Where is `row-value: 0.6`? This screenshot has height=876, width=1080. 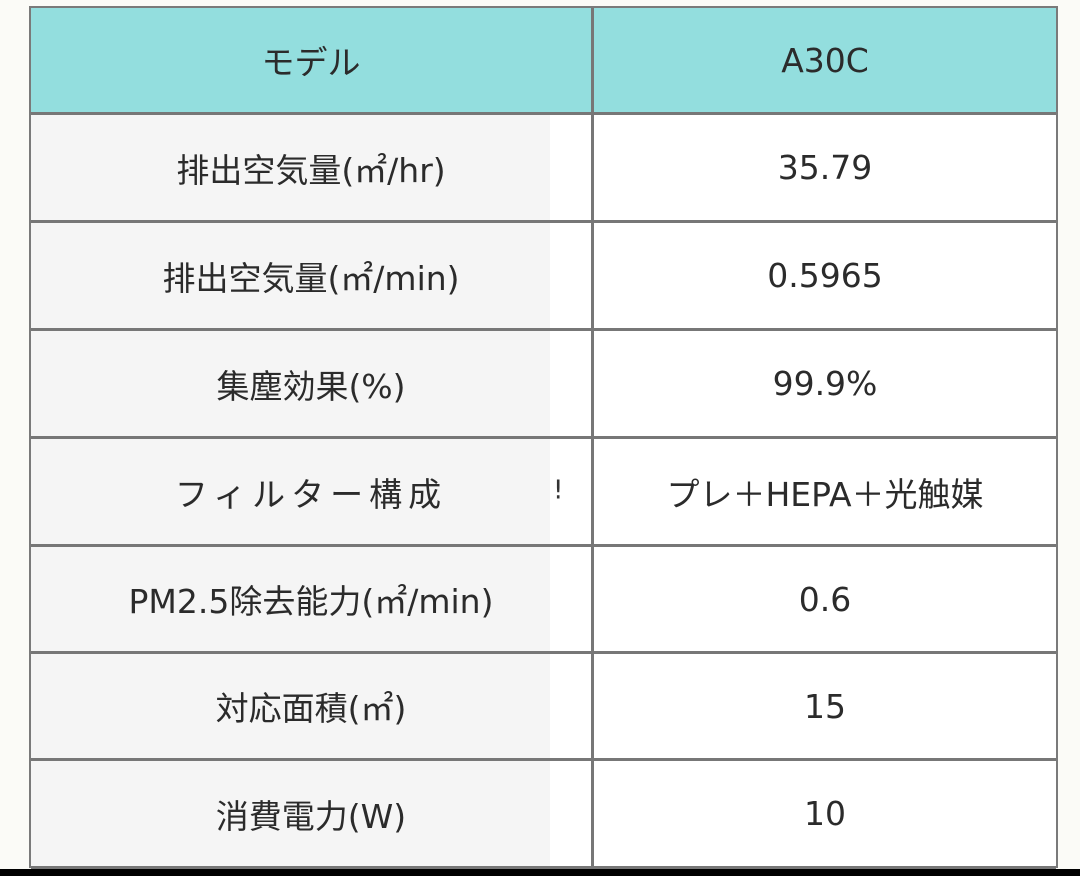 row-value: 0.6 is located at coordinates (825, 599).